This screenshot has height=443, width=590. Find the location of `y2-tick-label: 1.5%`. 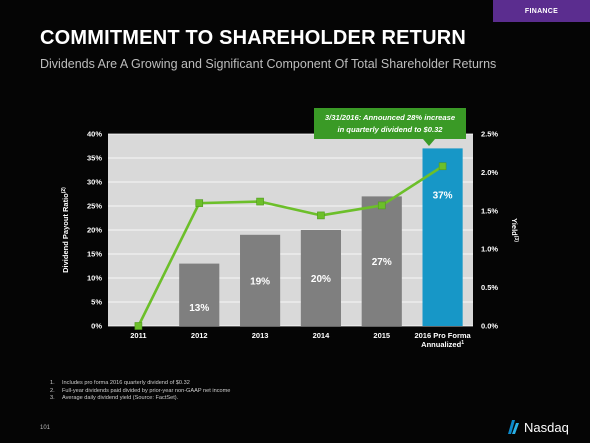

y2-tick-label: 1.5% is located at coordinates (489, 210).